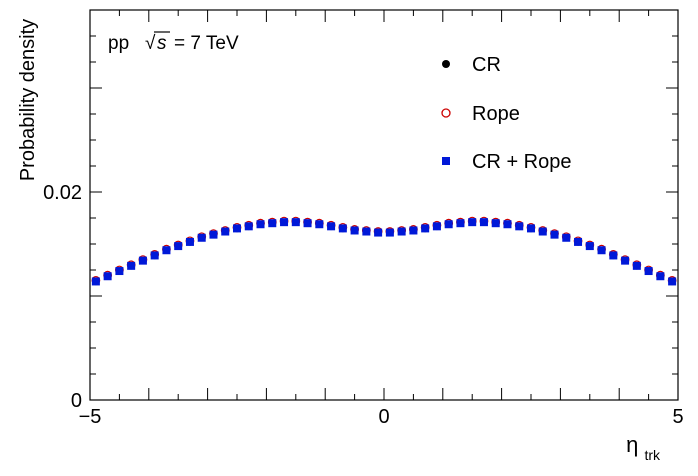  Describe the element at coordinates (62, 193) in the screenshot. I see `y-tick-label: 0.02` at that location.